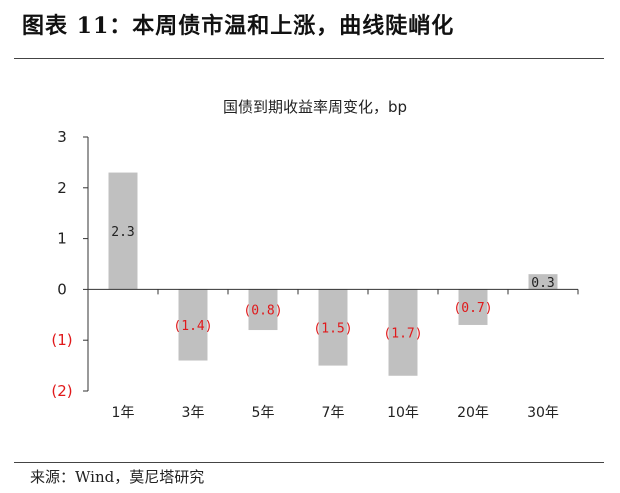 The height and width of the screenshot is (493, 620). What do you see at coordinates (62, 289) in the screenshot?
I see `y-tick-label: 0` at bounding box center [62, 289].